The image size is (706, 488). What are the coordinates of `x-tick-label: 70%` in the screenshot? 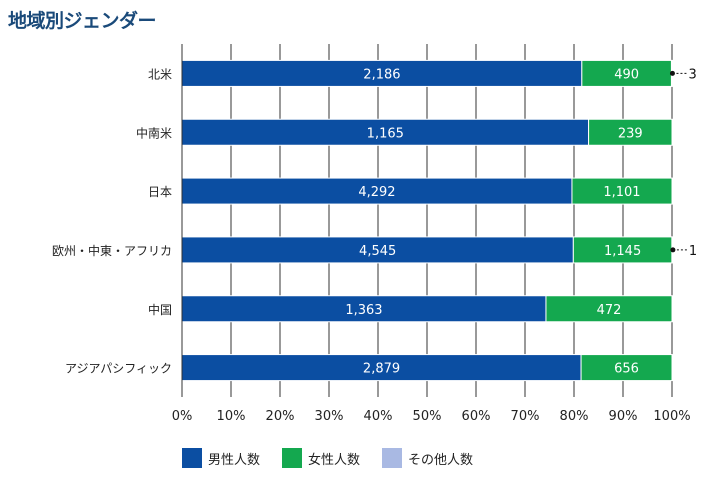 It's located at (525, 416).